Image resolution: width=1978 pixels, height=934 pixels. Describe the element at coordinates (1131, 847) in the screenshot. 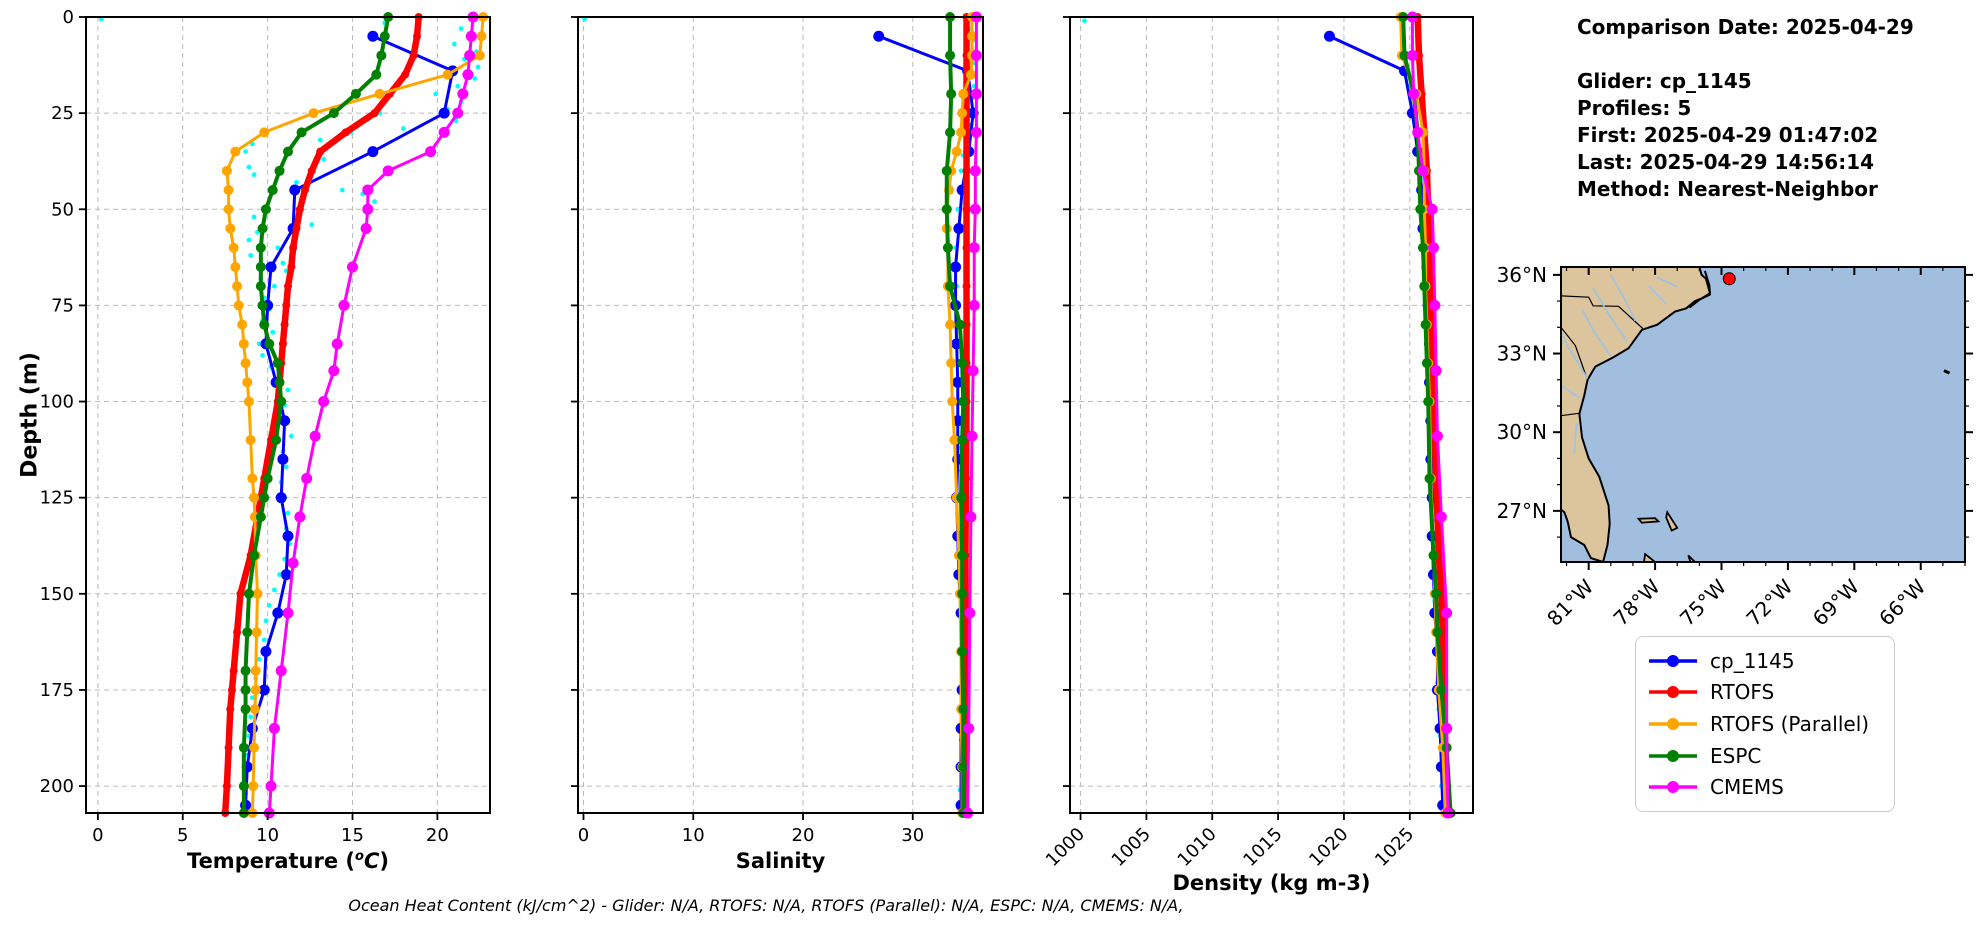

I see `svg-text: 1005` at that location.